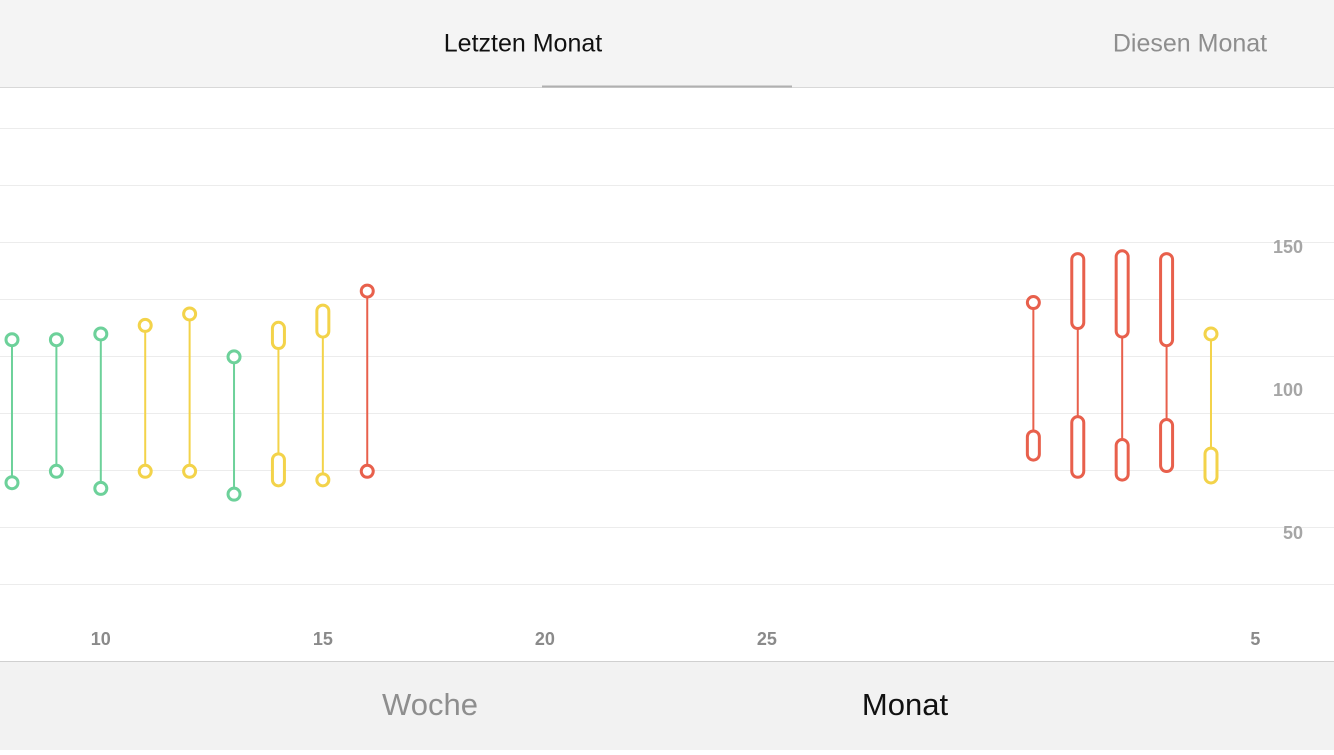 The image size is (1334, 755). I want to click on x-tick-label: 25, so click(767, 639).